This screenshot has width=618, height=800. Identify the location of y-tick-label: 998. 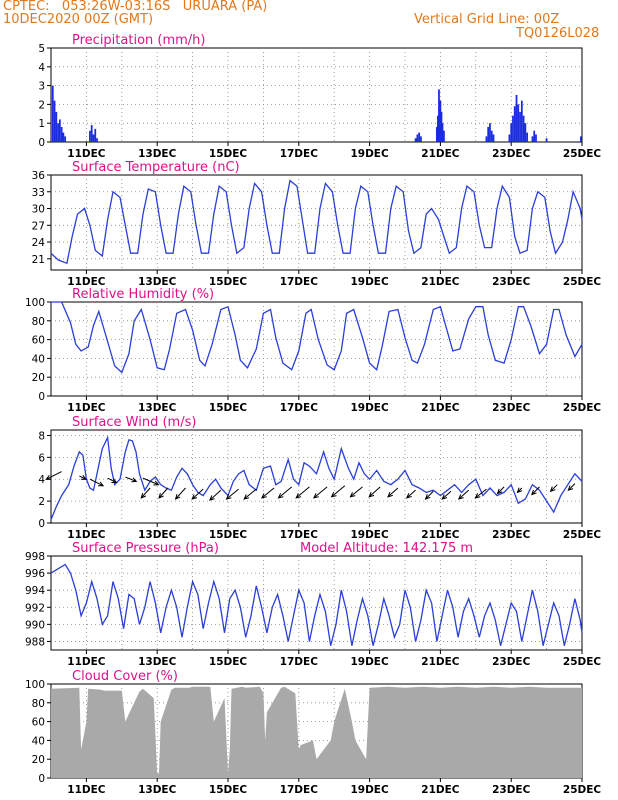
(35, 557).